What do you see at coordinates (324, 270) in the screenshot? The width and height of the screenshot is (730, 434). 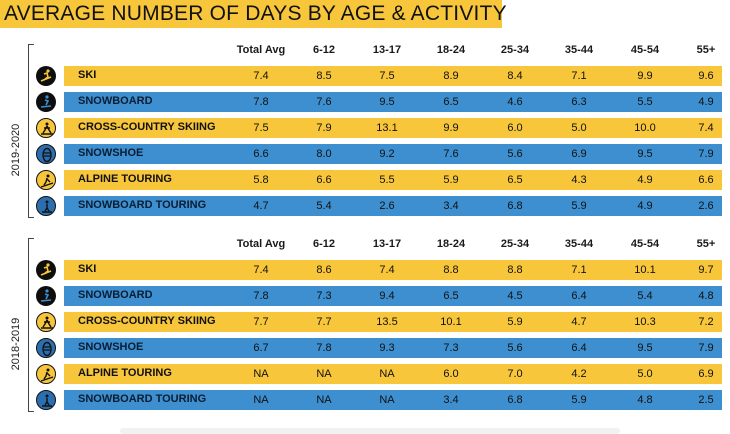 I see `value-cell: 8.6` at bounding box center [324, 270].